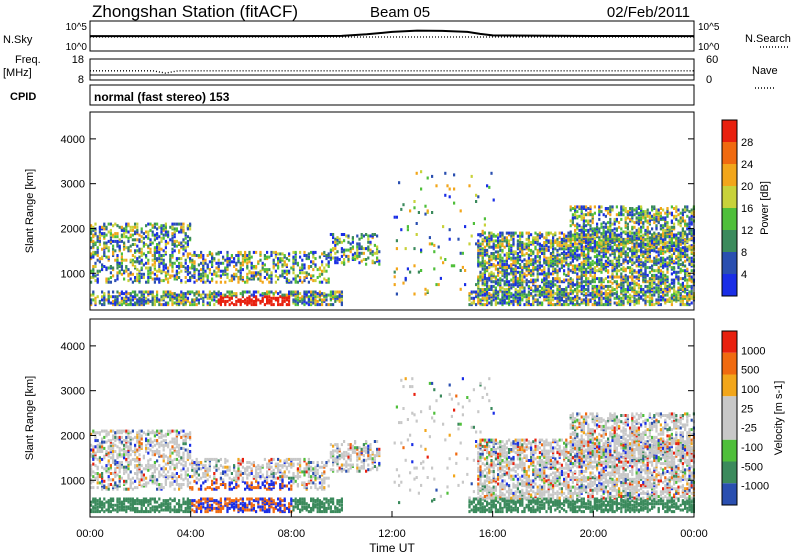 The height and width of the screenshot is (554, 800). I want to click on colorbar-swatch, so click(729, 263).